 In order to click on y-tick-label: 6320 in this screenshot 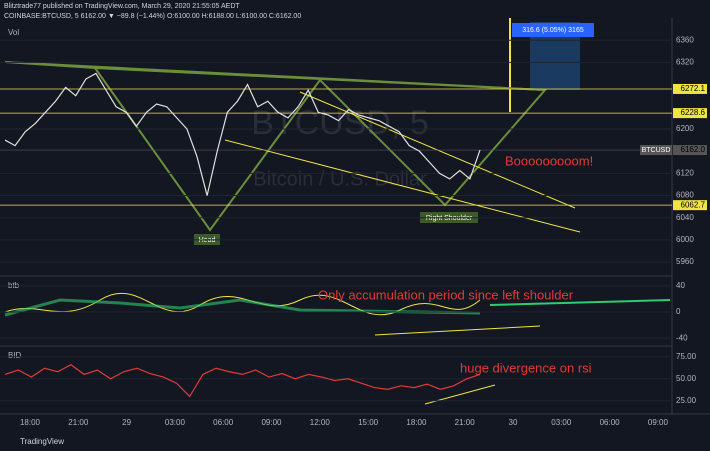, I will do `click(685, 61)`.